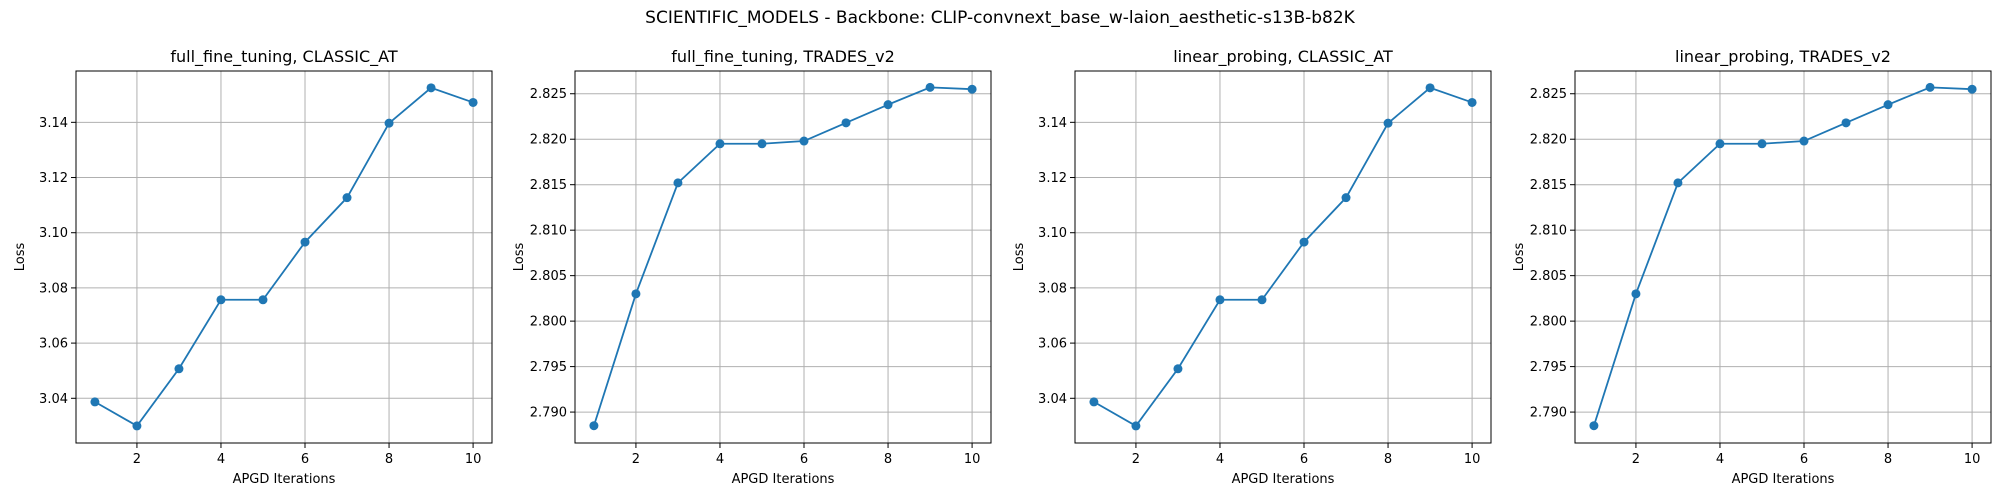 This screenshot has width=2000, height=500. I want to click on chart-title: linear_probing, CLASSIC_AT, so click(1283, 57).